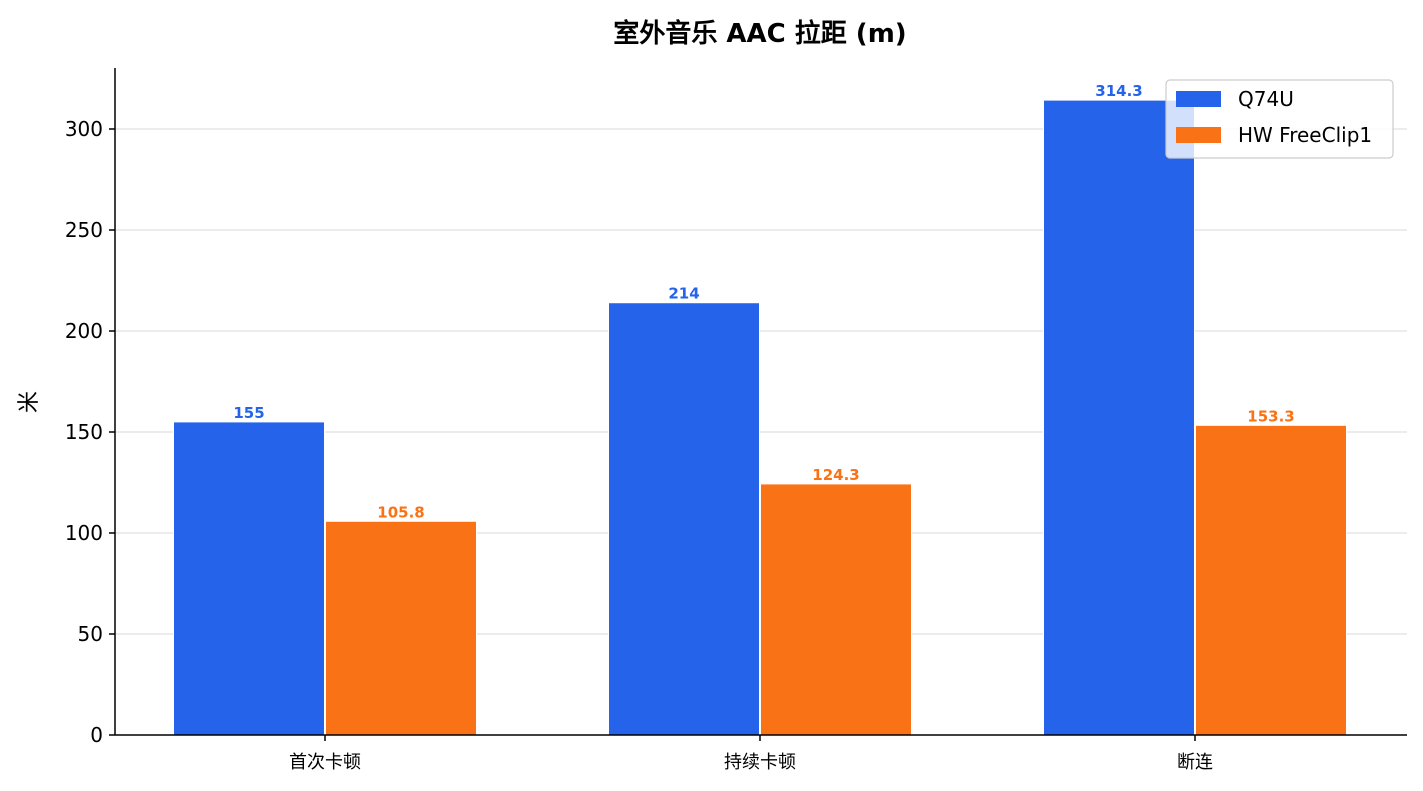 This screenshot has height=791, width=1423. Describe the element at coordinates (84, 129) in the screenshot. I see `y-tick-label: 300` at that location.